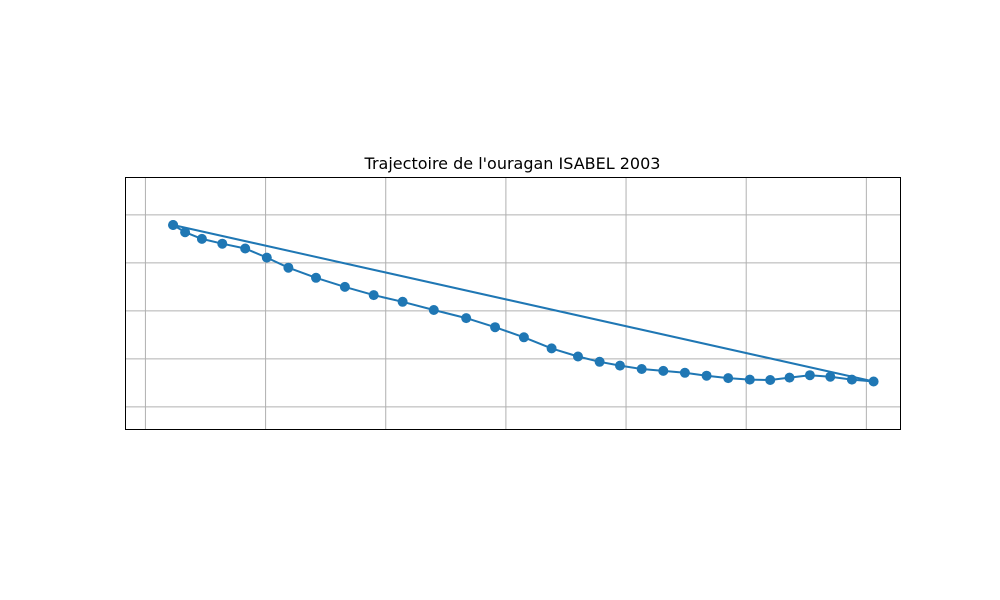 The width and height of the screenshot is (1000, 600). What do you see at coordinates (512, 163) in the screenshot?
I see `chart-title: Trajectoire de l'ouragan ISABEL 2003` at bounding box center [512, 163].